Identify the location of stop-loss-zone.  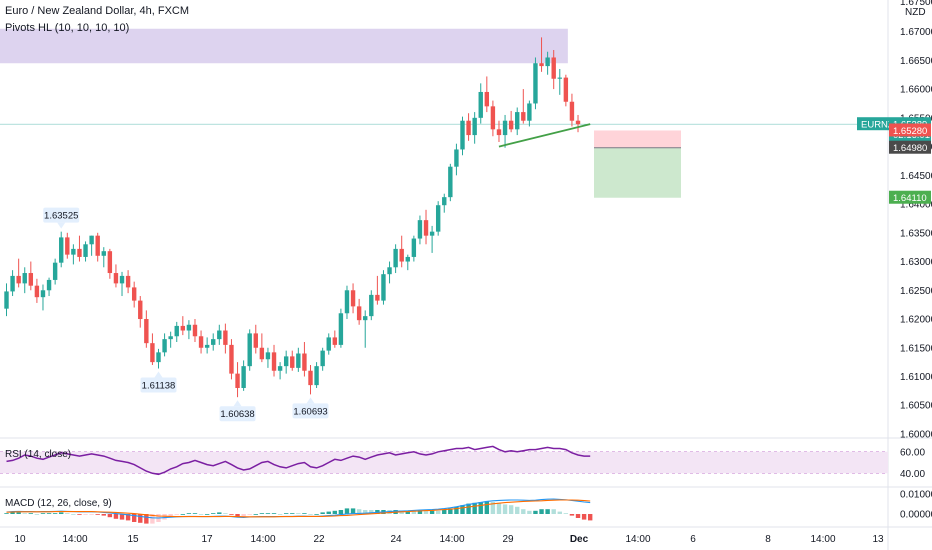
(637, 139).